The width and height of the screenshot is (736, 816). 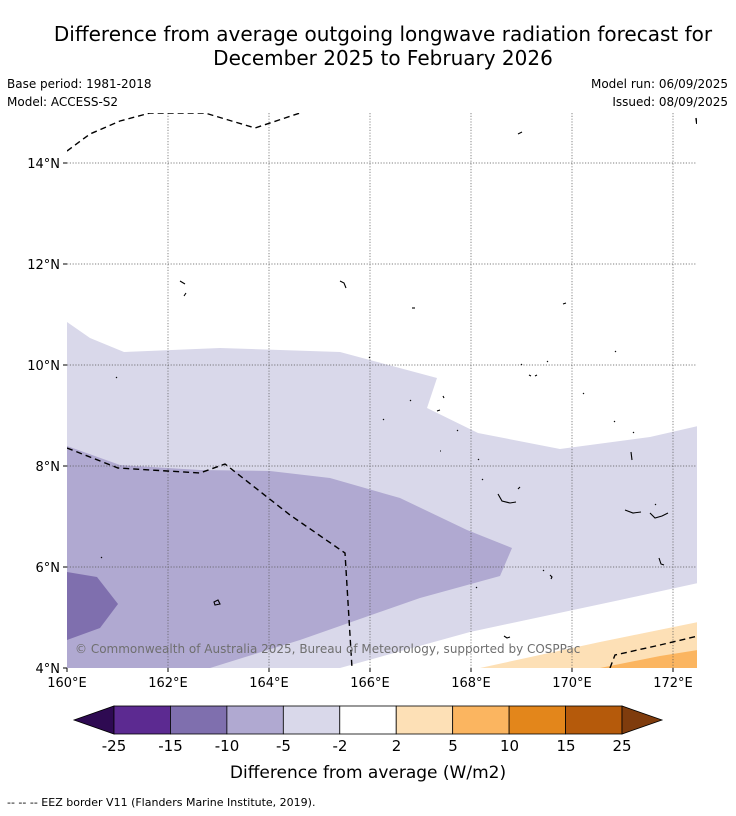 I want to click on colorbar-labels: -25 -15 -10 -5 -2 2 5 10 15 25, so click(x=367, y=746).